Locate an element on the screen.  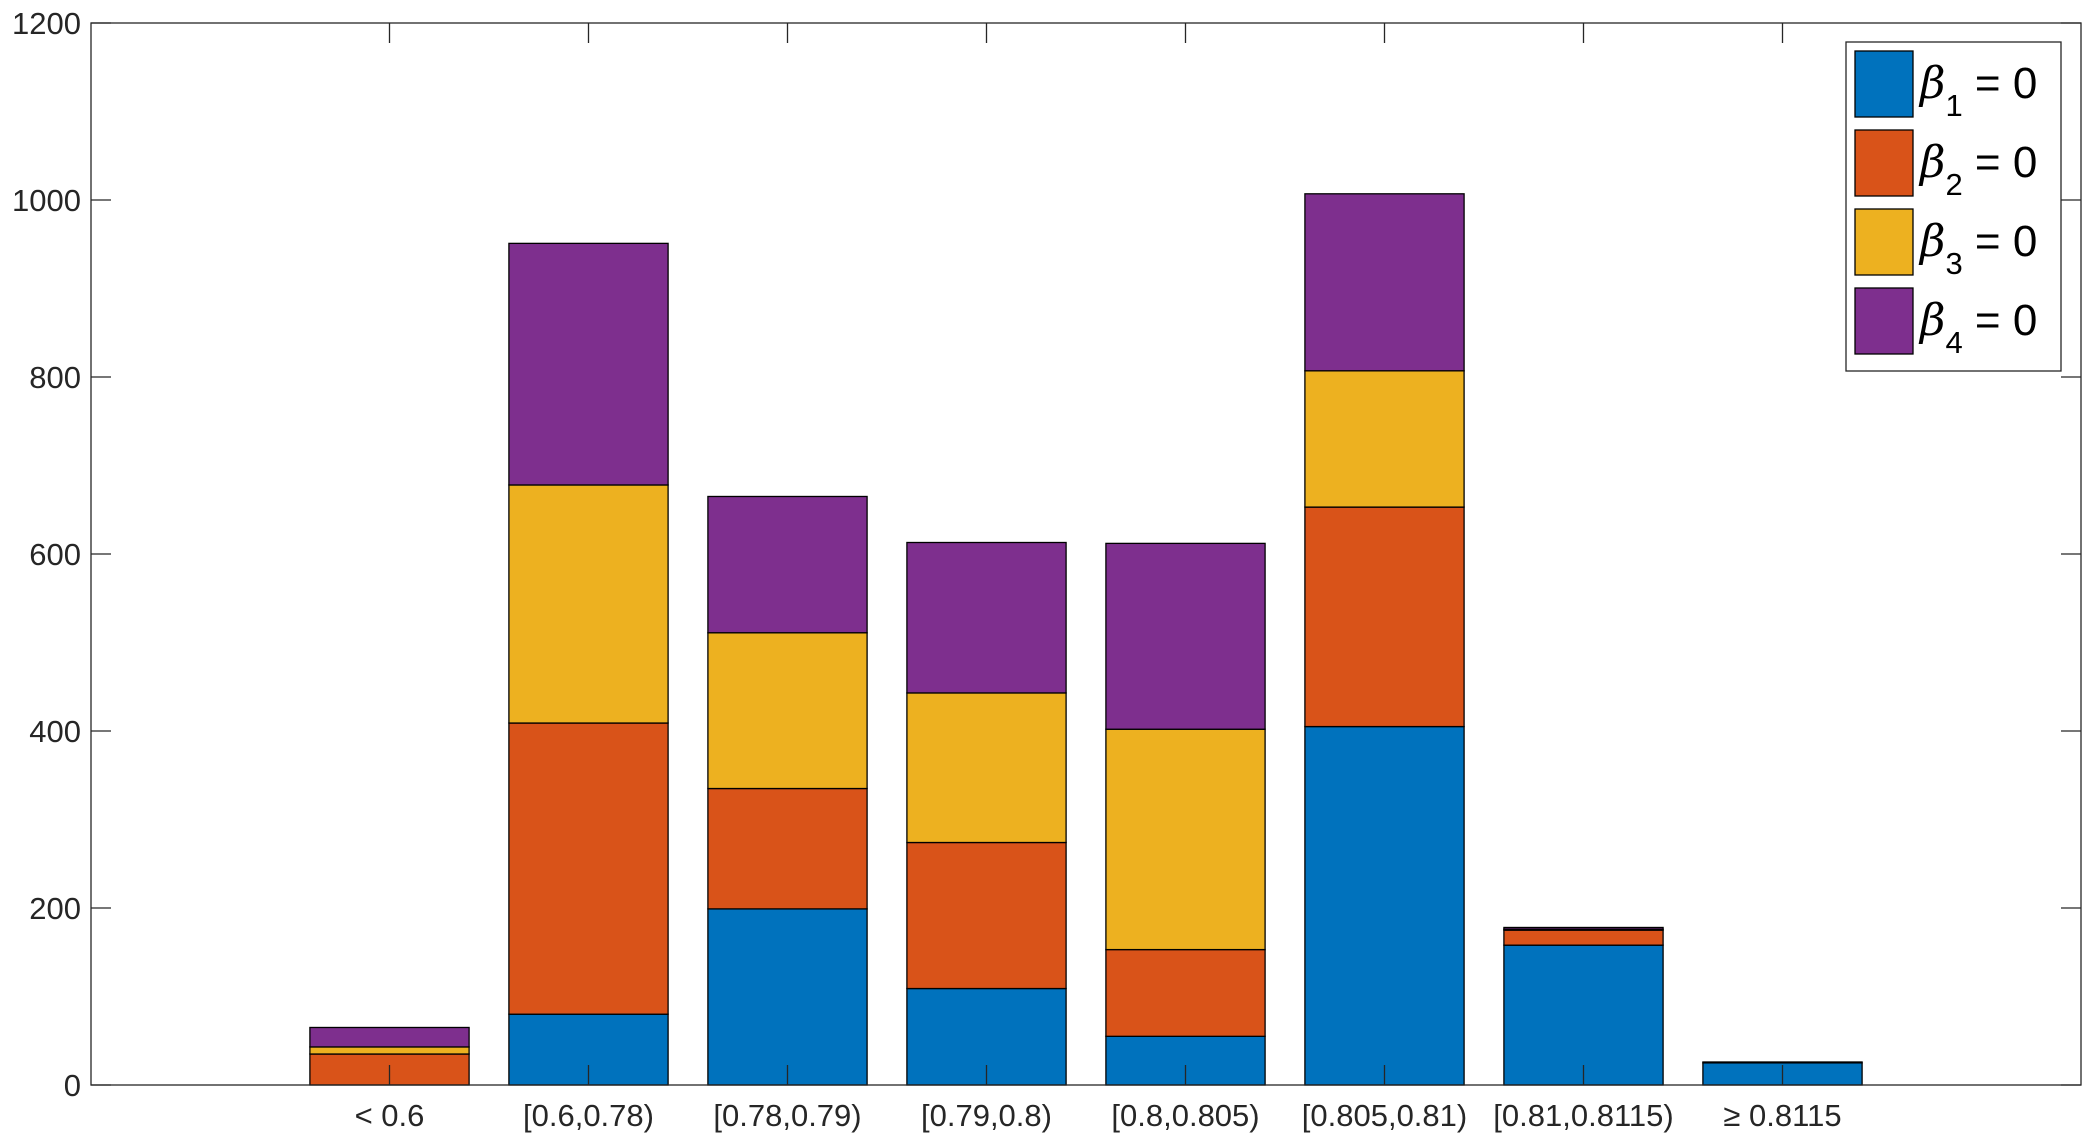
x-tick-label: < 0.6 is located at coordinates (390, 1115).